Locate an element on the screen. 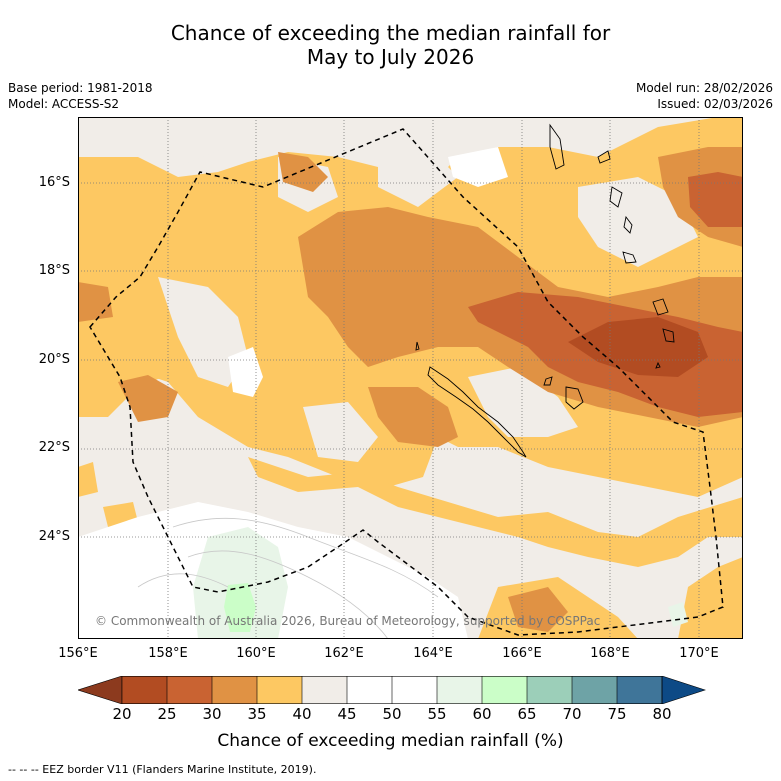 The width and height of the screenshot is (781, 781). cb-tick-20: 20 is located at coordinates (122, 714).